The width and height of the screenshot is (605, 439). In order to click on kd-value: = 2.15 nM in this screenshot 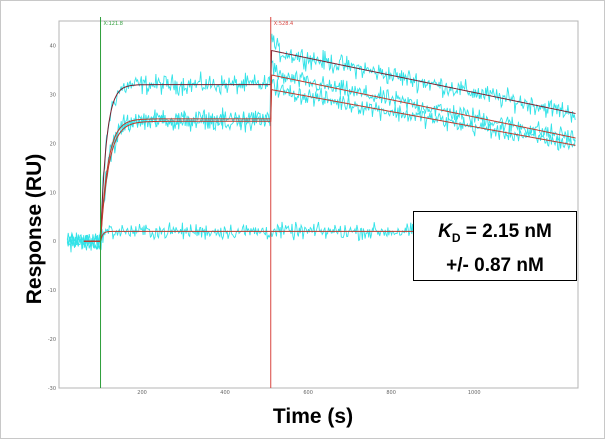, I will do `click(506, 231)`.